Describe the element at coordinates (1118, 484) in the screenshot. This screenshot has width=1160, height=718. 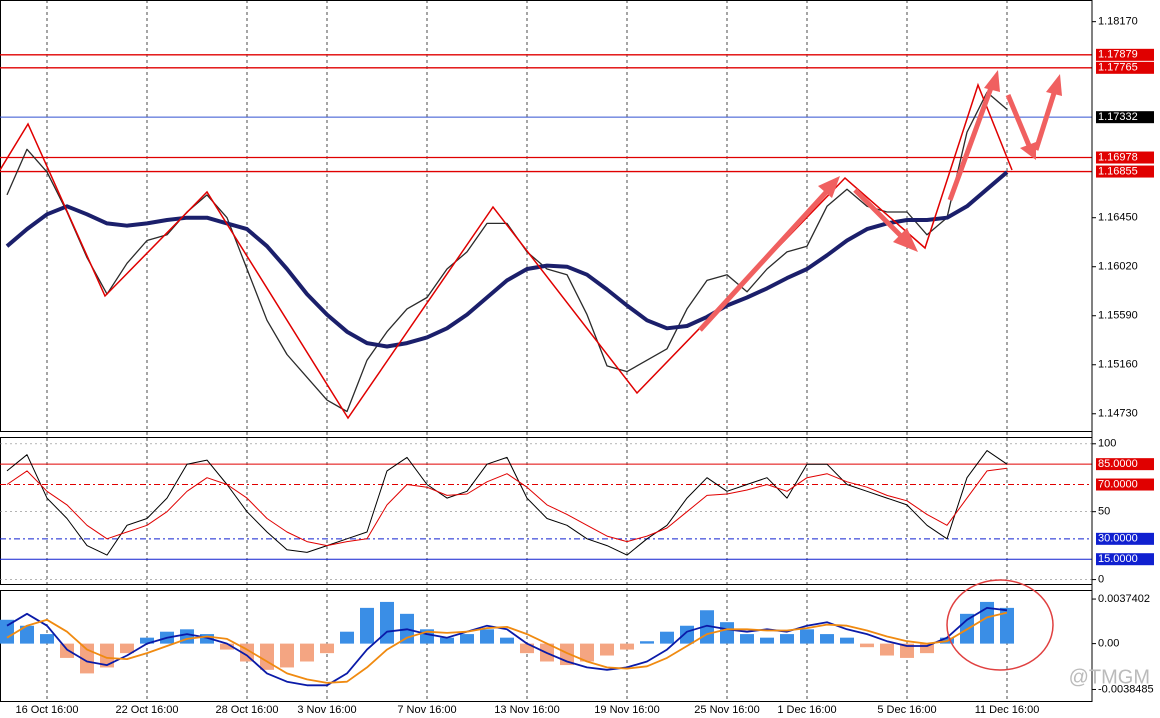
I see `level-label: 70.0000` at that location.